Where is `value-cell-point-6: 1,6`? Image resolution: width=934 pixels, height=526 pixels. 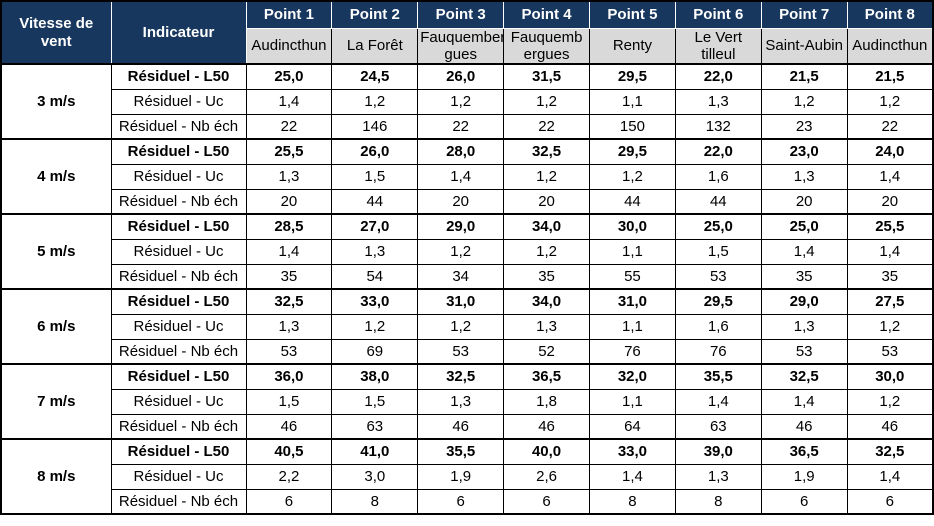
value-cell-point-6: 1,6 is located at coordinates (718, 326).